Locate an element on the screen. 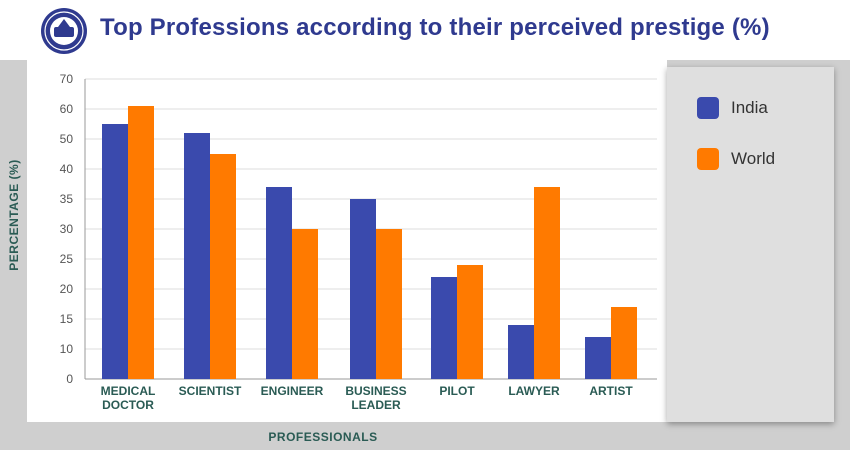 The width and height of the screenshot is (850, 450). y-axis-label: PERCENTAGE (%) is located at coordinates (14, 215).